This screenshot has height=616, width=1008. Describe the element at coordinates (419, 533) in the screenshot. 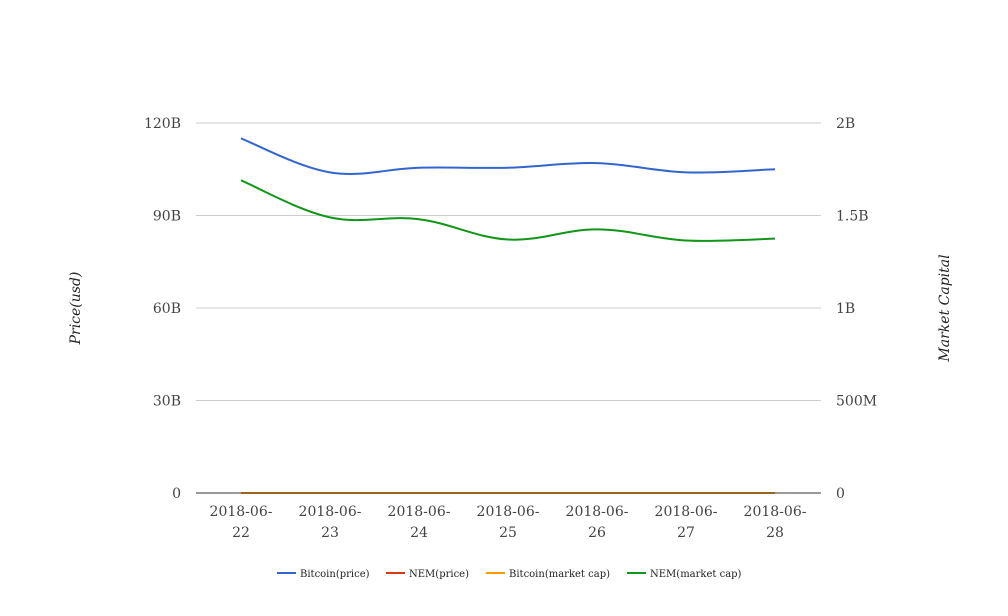

I see `x-tick-label: 24` at that location.